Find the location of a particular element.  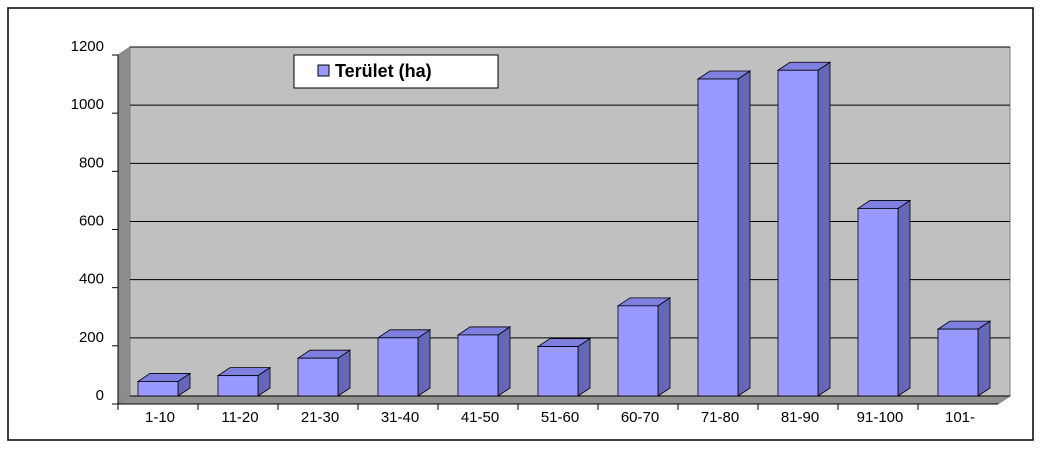

x-tick-label: 51-60 is located at coordinates (560, 417).